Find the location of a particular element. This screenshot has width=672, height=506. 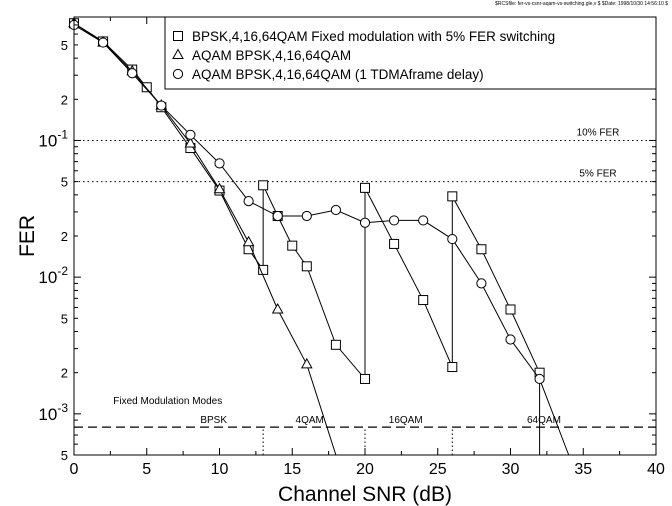

x-tick-label: 0 is located at coordinates (74, 469).